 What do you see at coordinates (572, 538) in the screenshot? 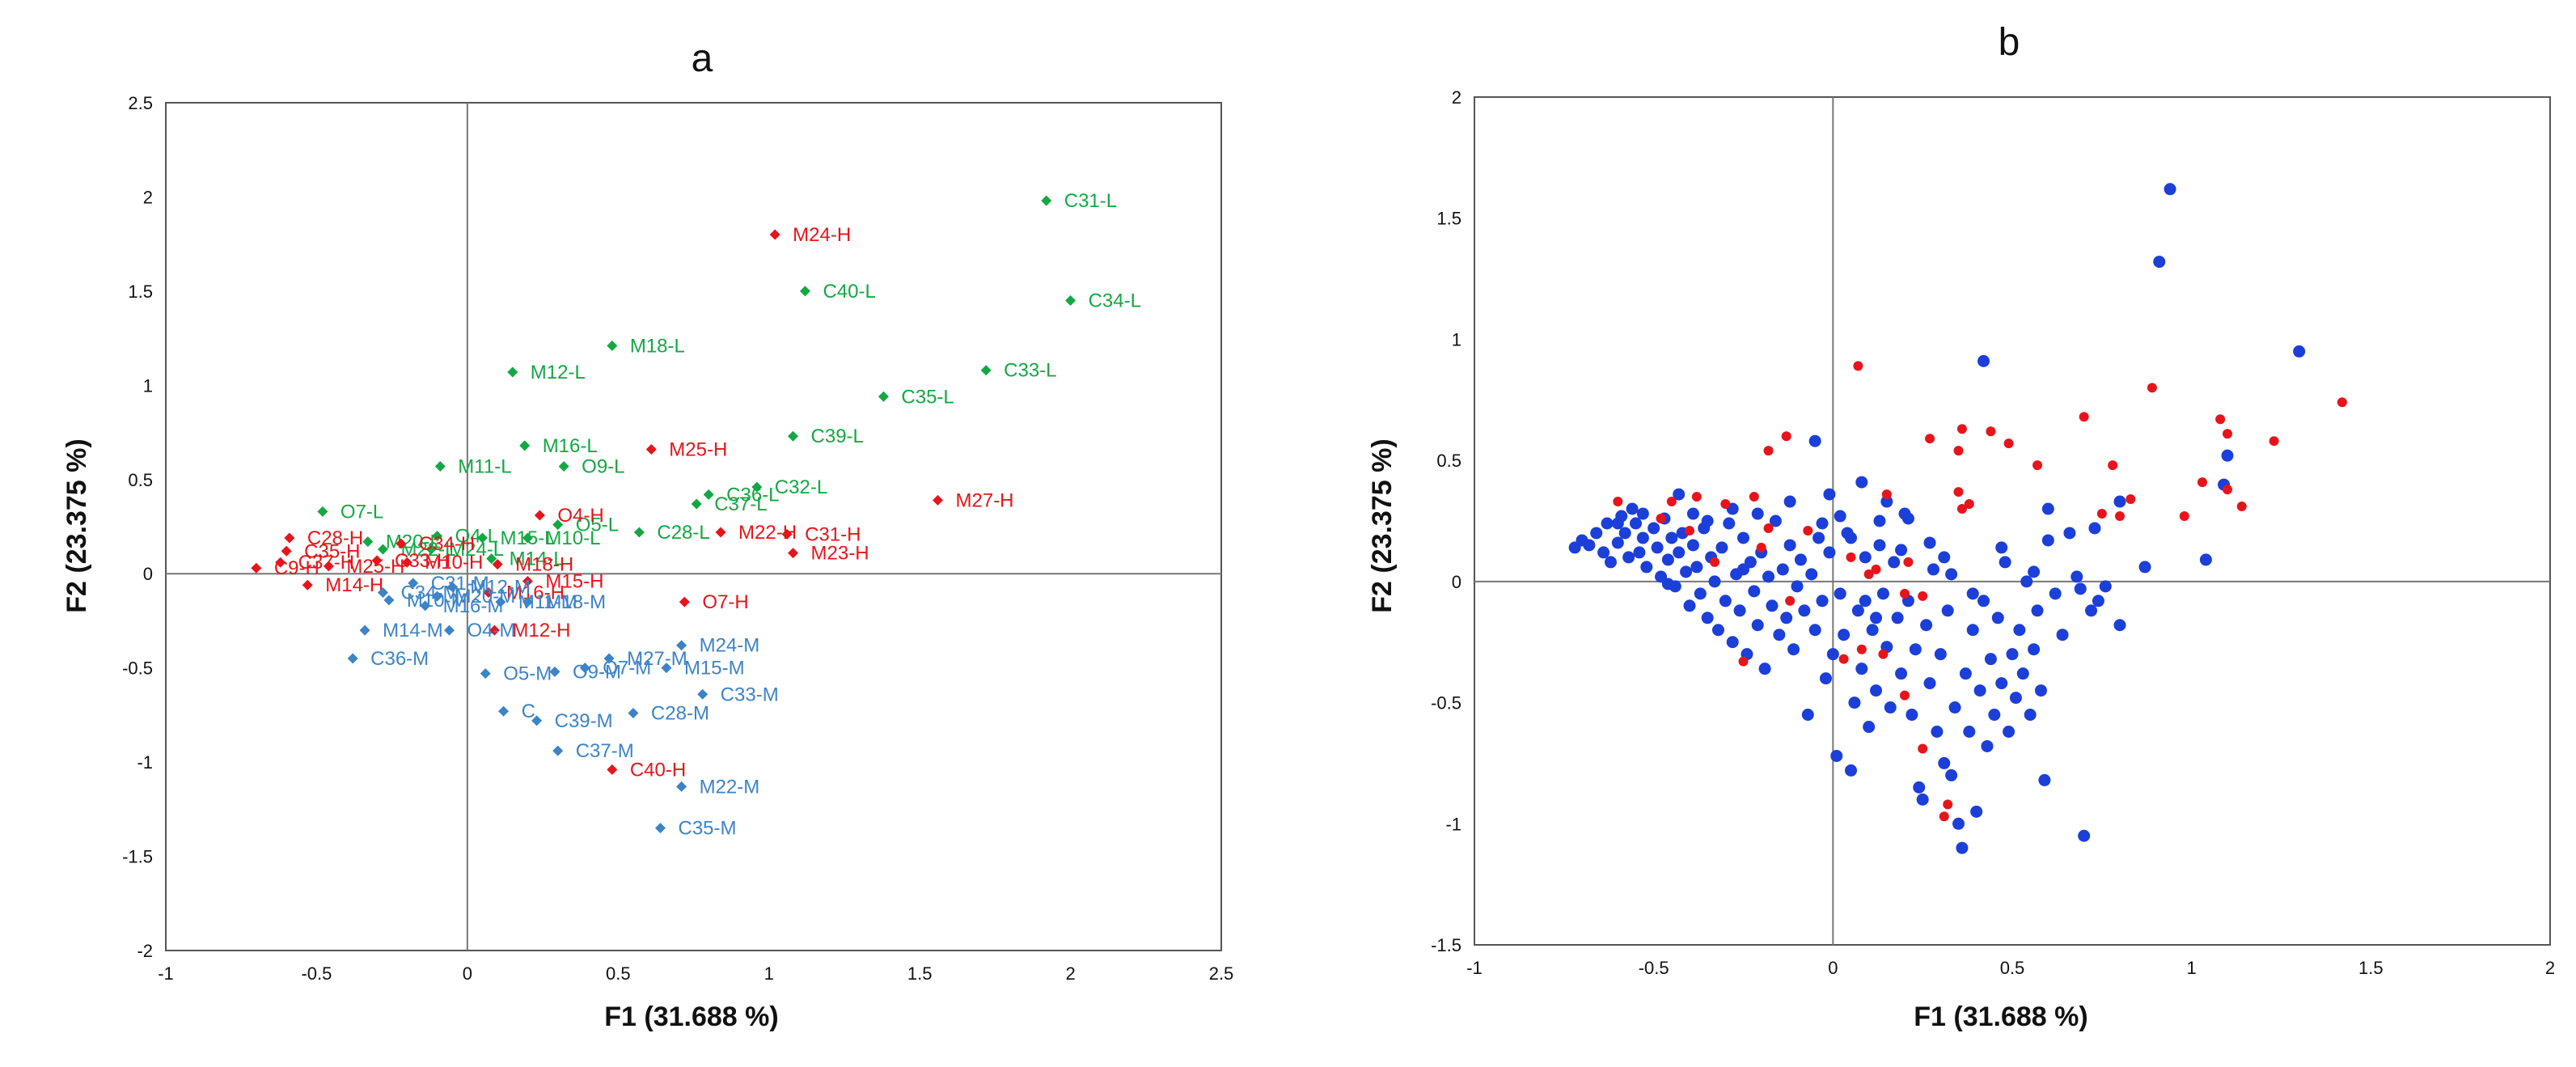
I see `data-point-label: M10-L` at bounding box center [572, 538].